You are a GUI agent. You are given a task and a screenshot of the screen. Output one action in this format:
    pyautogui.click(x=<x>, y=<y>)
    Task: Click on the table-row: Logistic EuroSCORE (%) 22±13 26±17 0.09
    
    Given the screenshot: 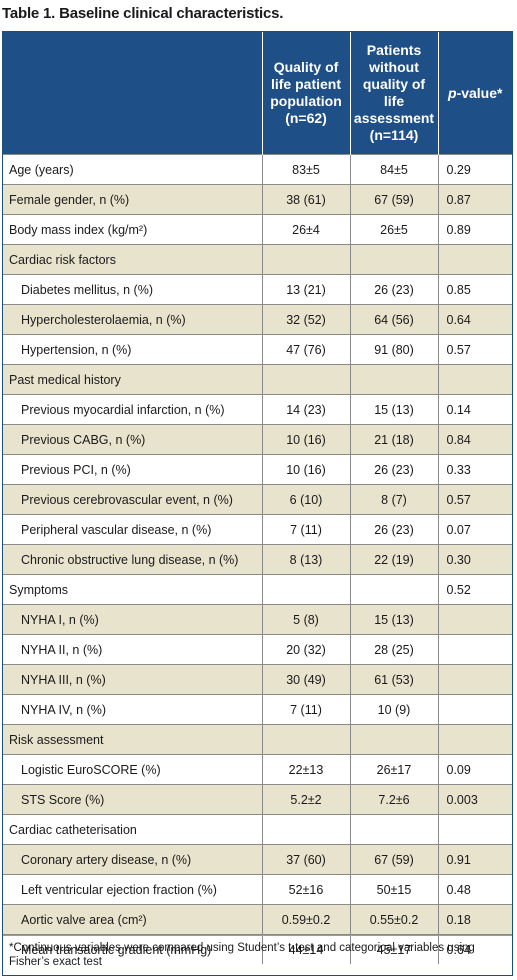 What is the action you would take?
    pyautogui.click(x=257, y=769)
    